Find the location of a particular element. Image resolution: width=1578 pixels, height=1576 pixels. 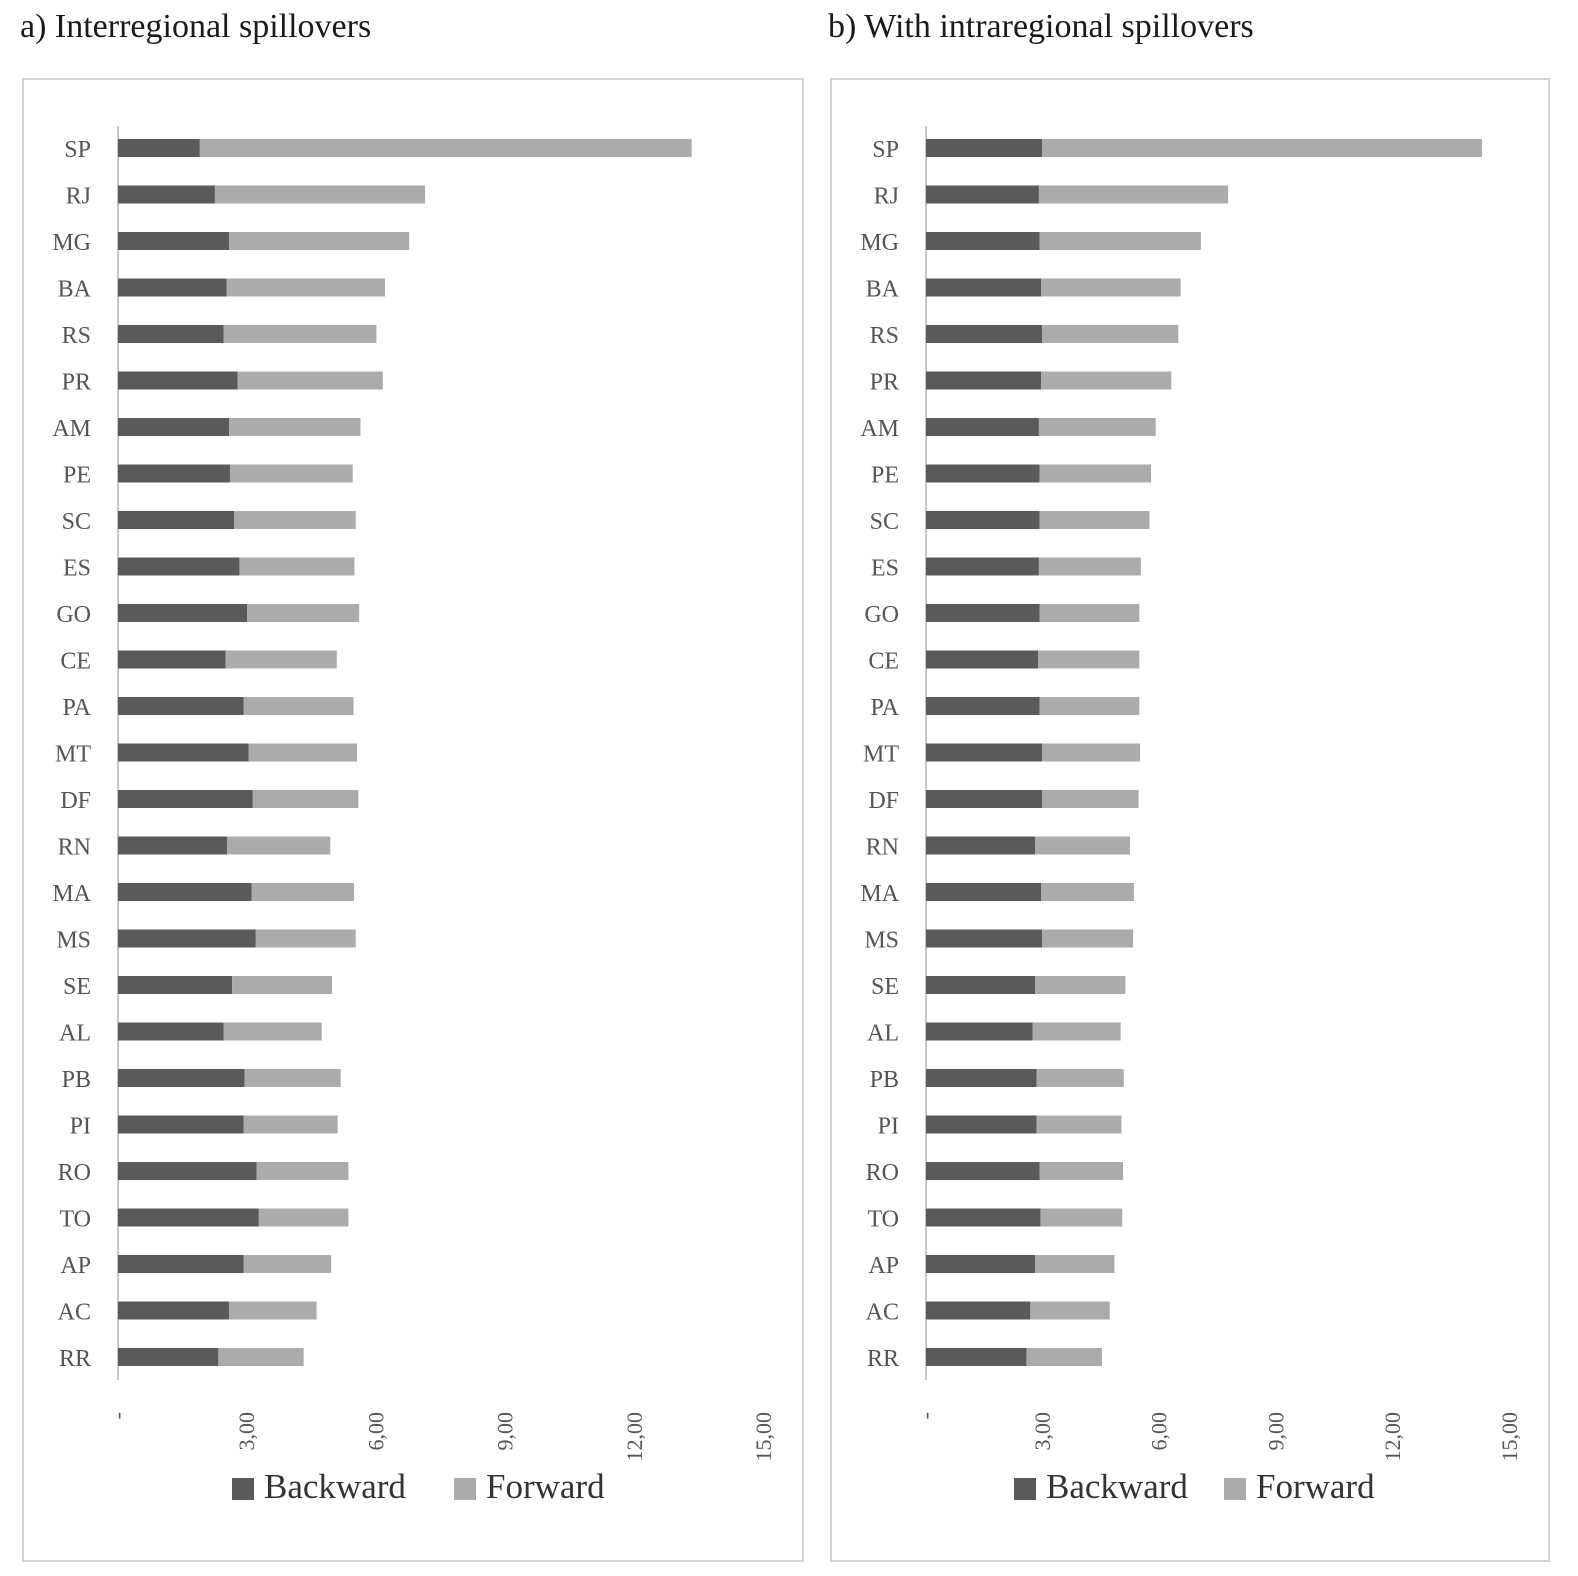

chart-b-bar-forward-pb is located at coordinates (1080, 1078).